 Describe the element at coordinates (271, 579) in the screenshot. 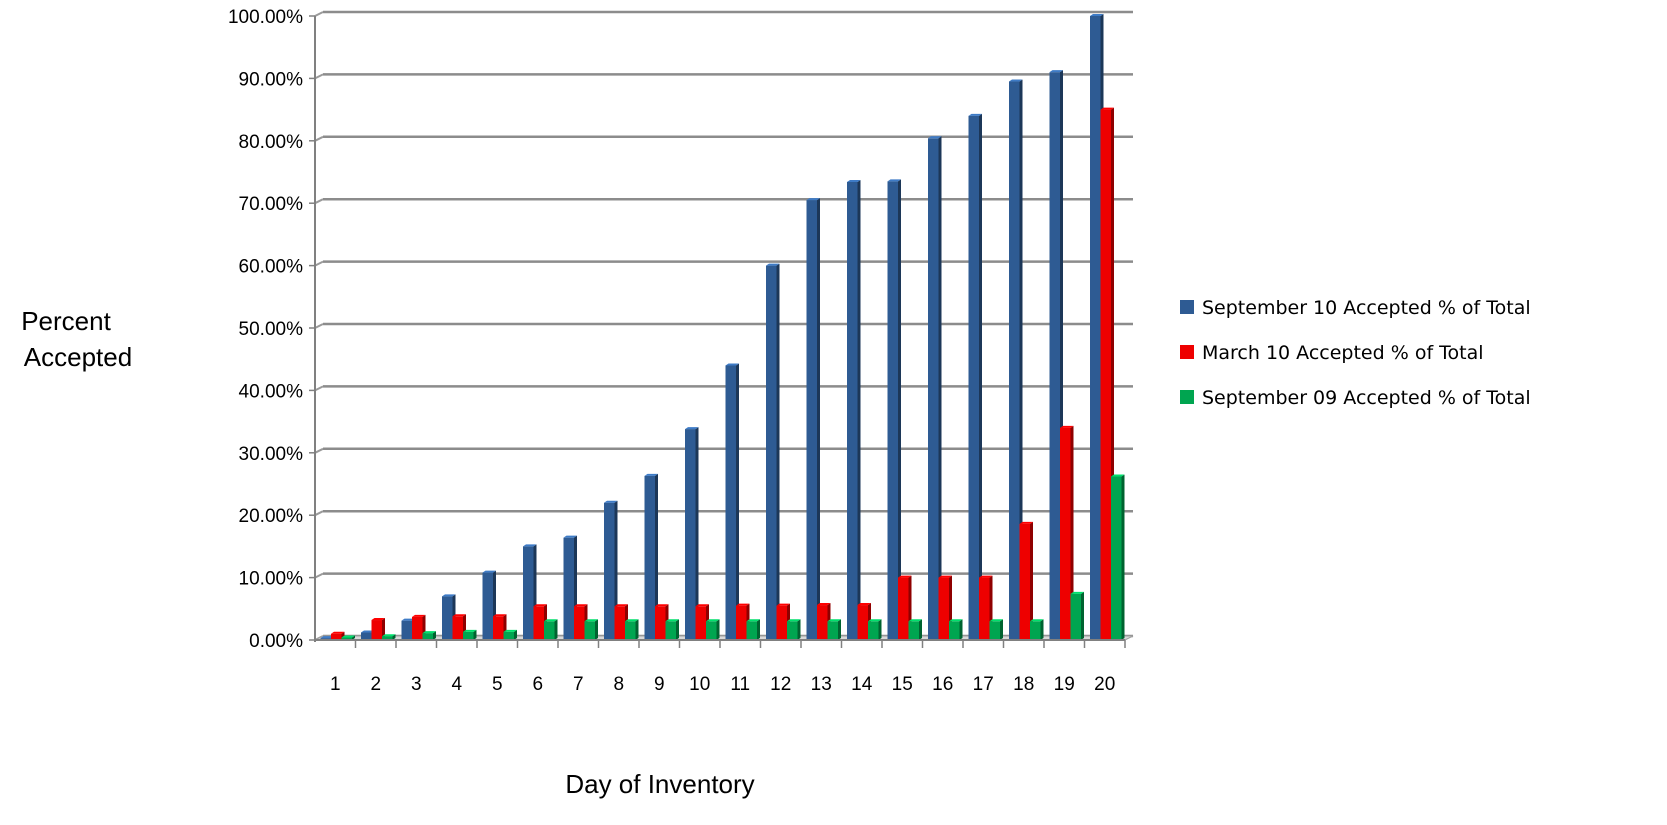

I see `y-tick-label: 10.00%` at that location.